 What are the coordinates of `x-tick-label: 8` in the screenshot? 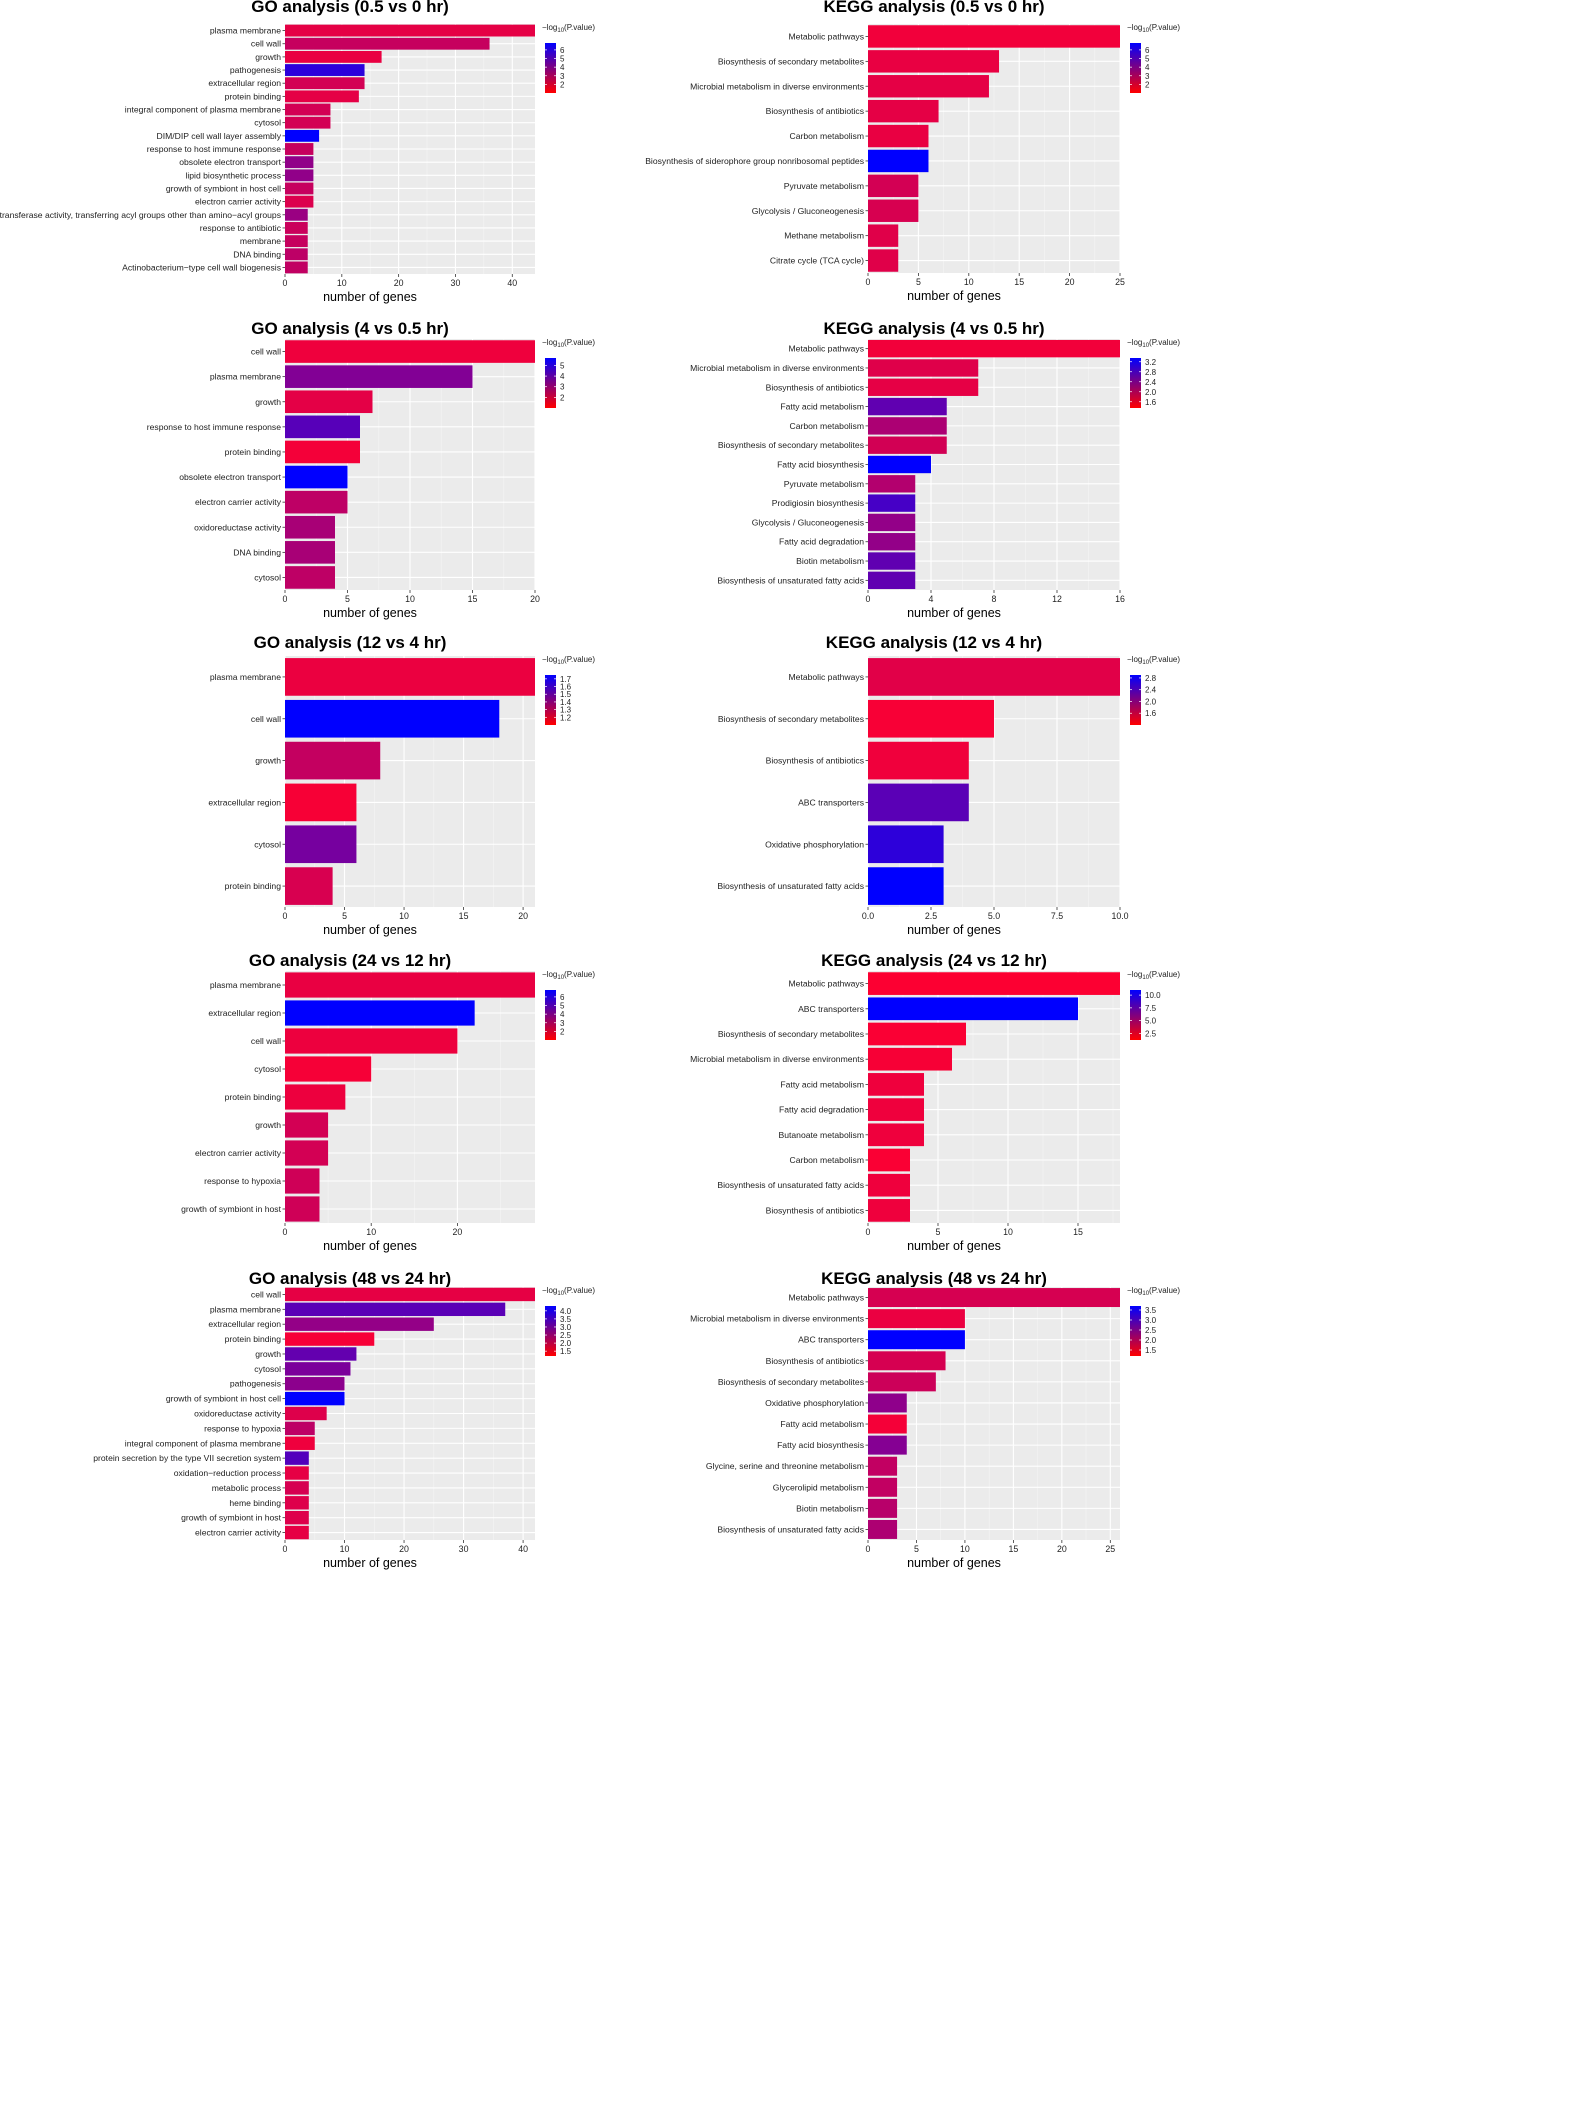 It's located at (994, 599).